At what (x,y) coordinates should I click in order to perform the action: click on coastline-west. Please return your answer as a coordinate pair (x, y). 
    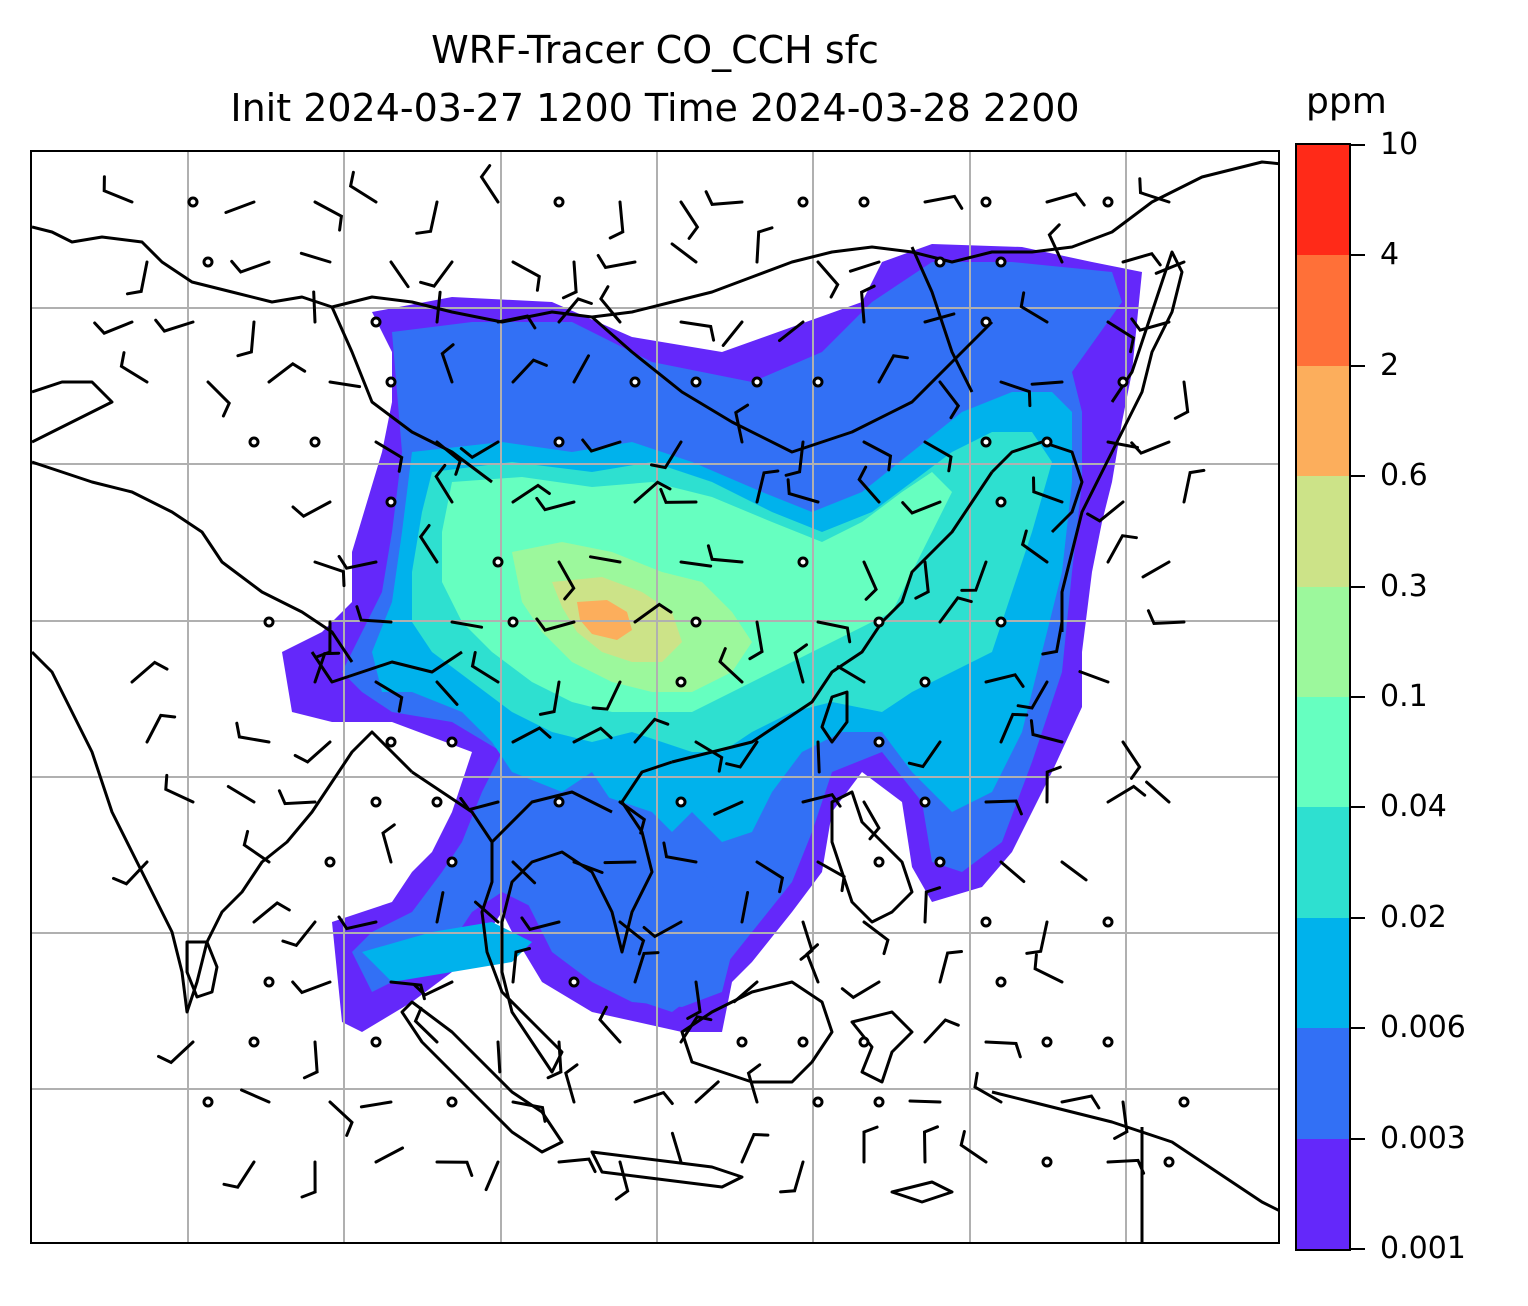
    Looking at the image, I should click on (193, 561).